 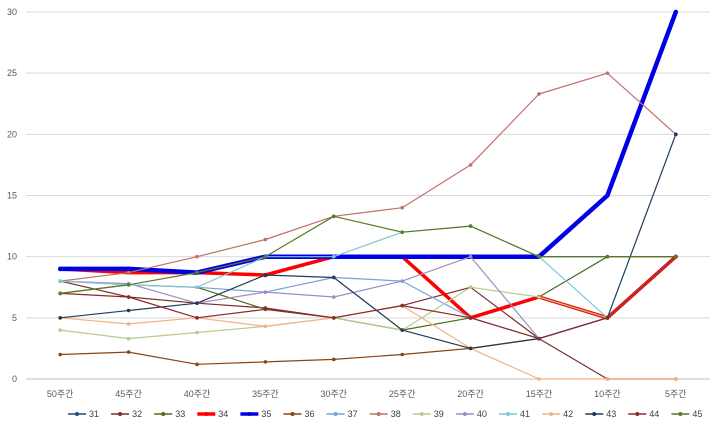 I want to click on legend-item-43: 43, so click(x=600, y=414).